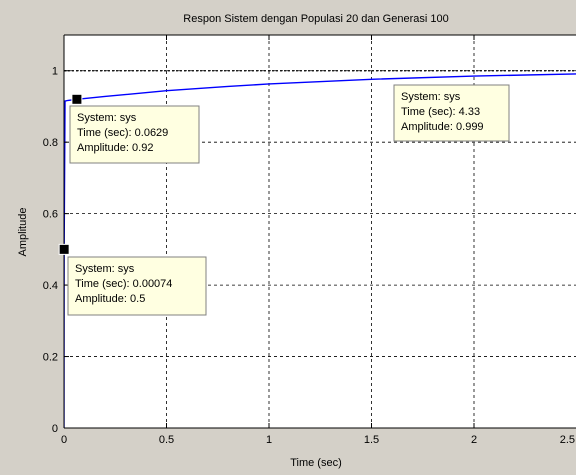 The height and width of the screenshot is (475, 576). What do you see at coordinates (474, 440) in the screenshot?
I see `x-tick-label: 2` at bounding box center [474, 440].